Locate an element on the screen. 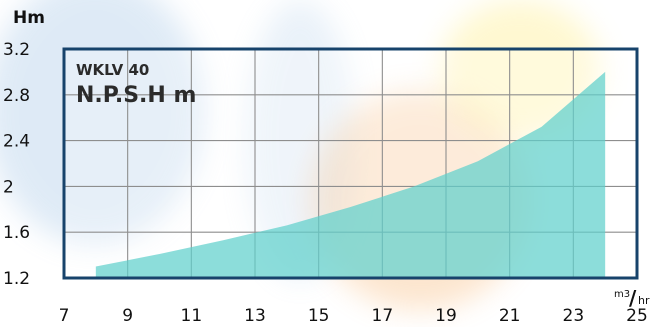  x-axis-unit-slash: / is located at coordinates (633, 298).